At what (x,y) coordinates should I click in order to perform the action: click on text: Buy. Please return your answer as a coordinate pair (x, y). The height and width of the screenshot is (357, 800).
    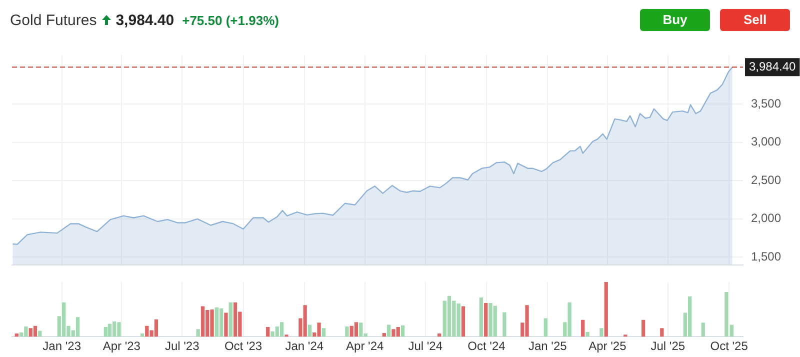
    Looking at the image, I should click on (675, 20).